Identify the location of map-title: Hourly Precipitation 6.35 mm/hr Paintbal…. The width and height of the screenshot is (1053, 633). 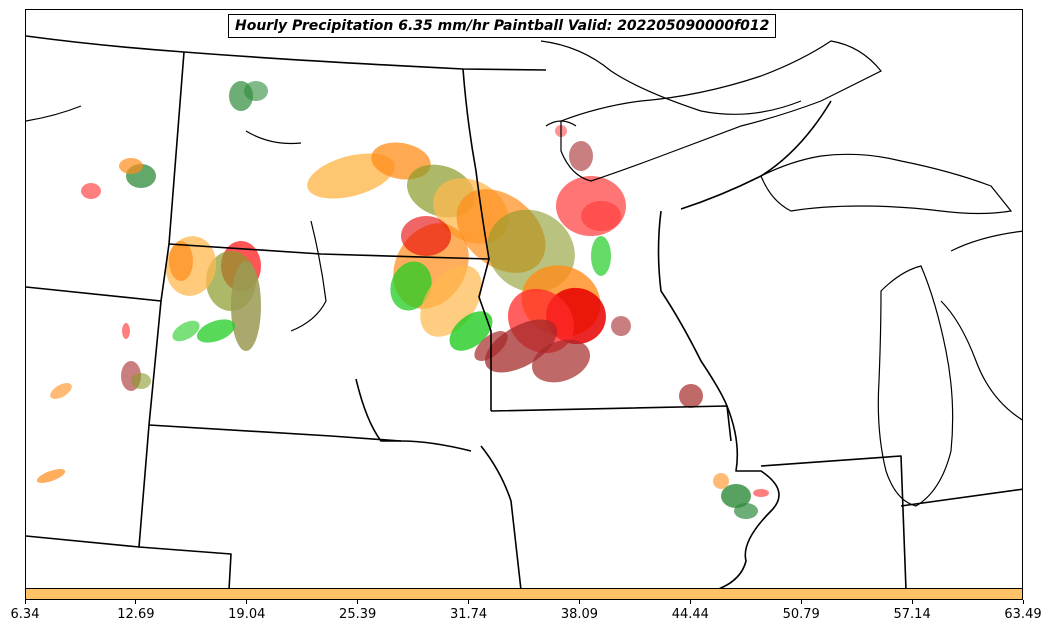
(502, 26).